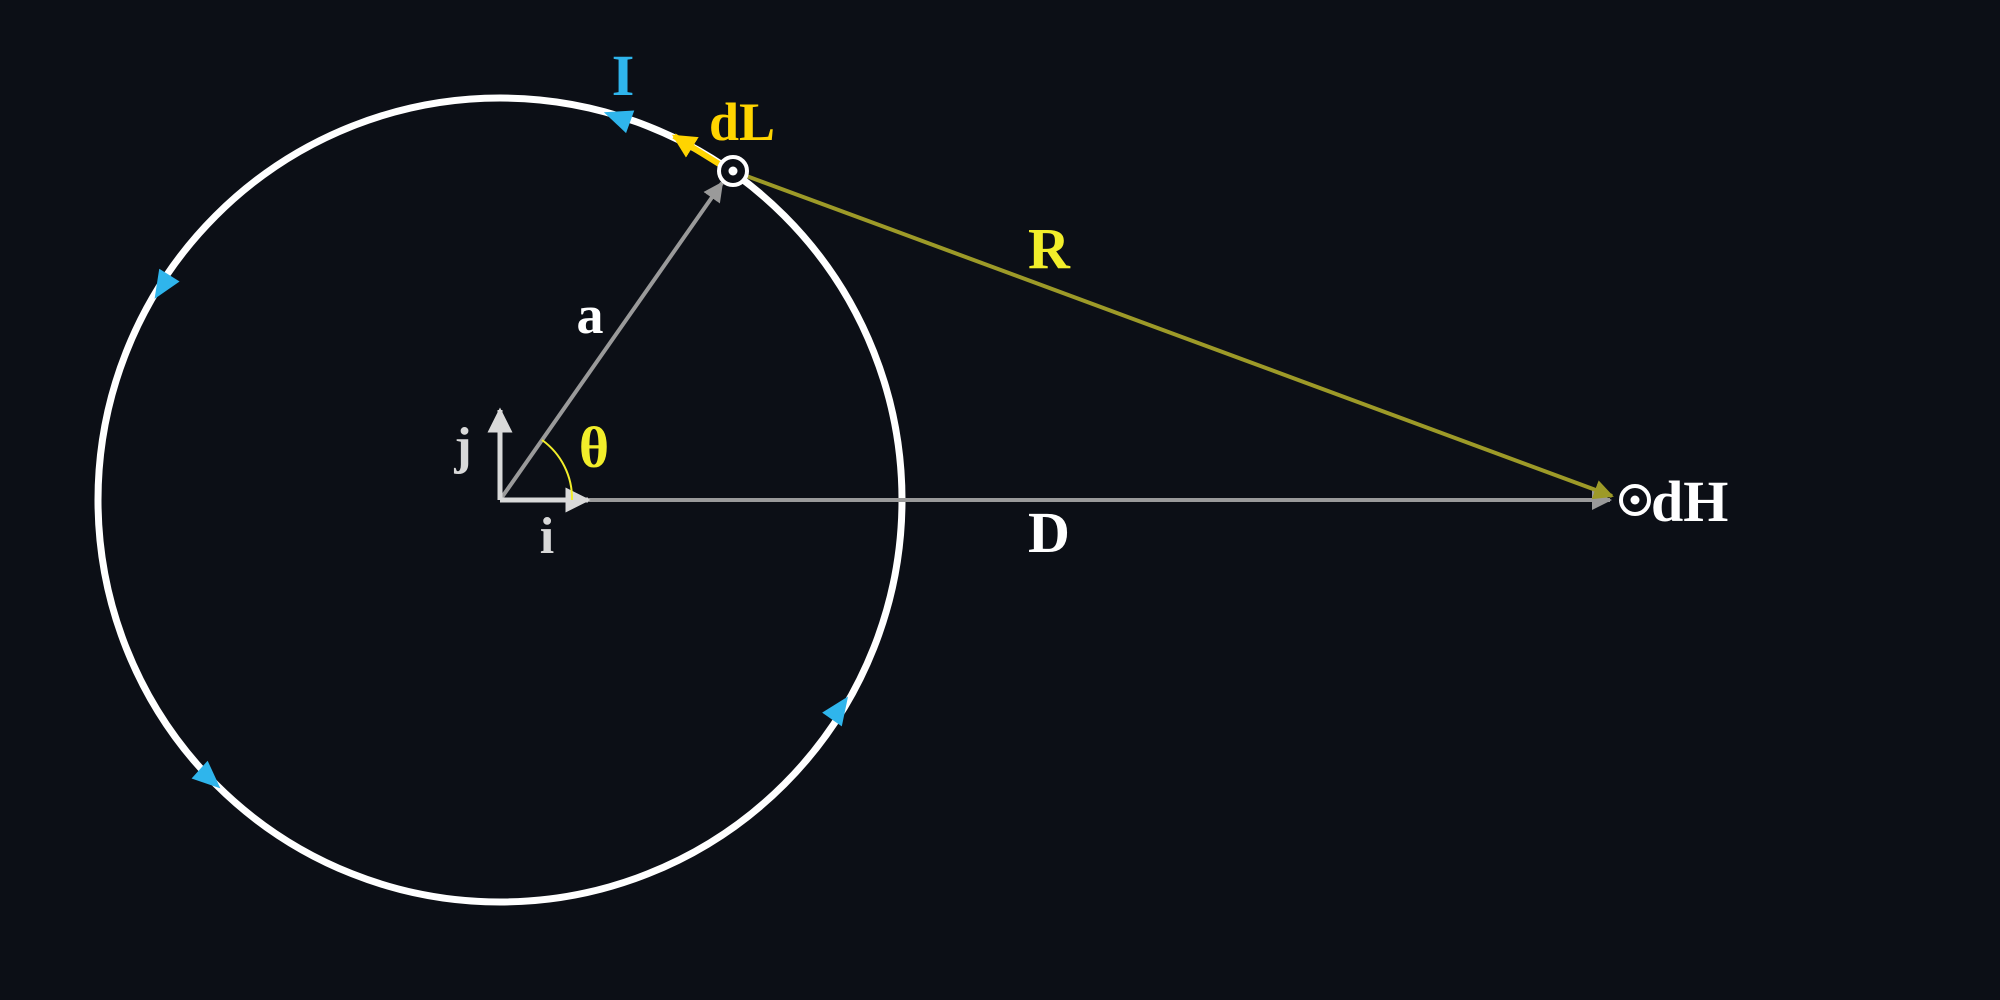  Describe the element at coordinates (623, 75) in the screenshot. I see `current-label: I` at that location.